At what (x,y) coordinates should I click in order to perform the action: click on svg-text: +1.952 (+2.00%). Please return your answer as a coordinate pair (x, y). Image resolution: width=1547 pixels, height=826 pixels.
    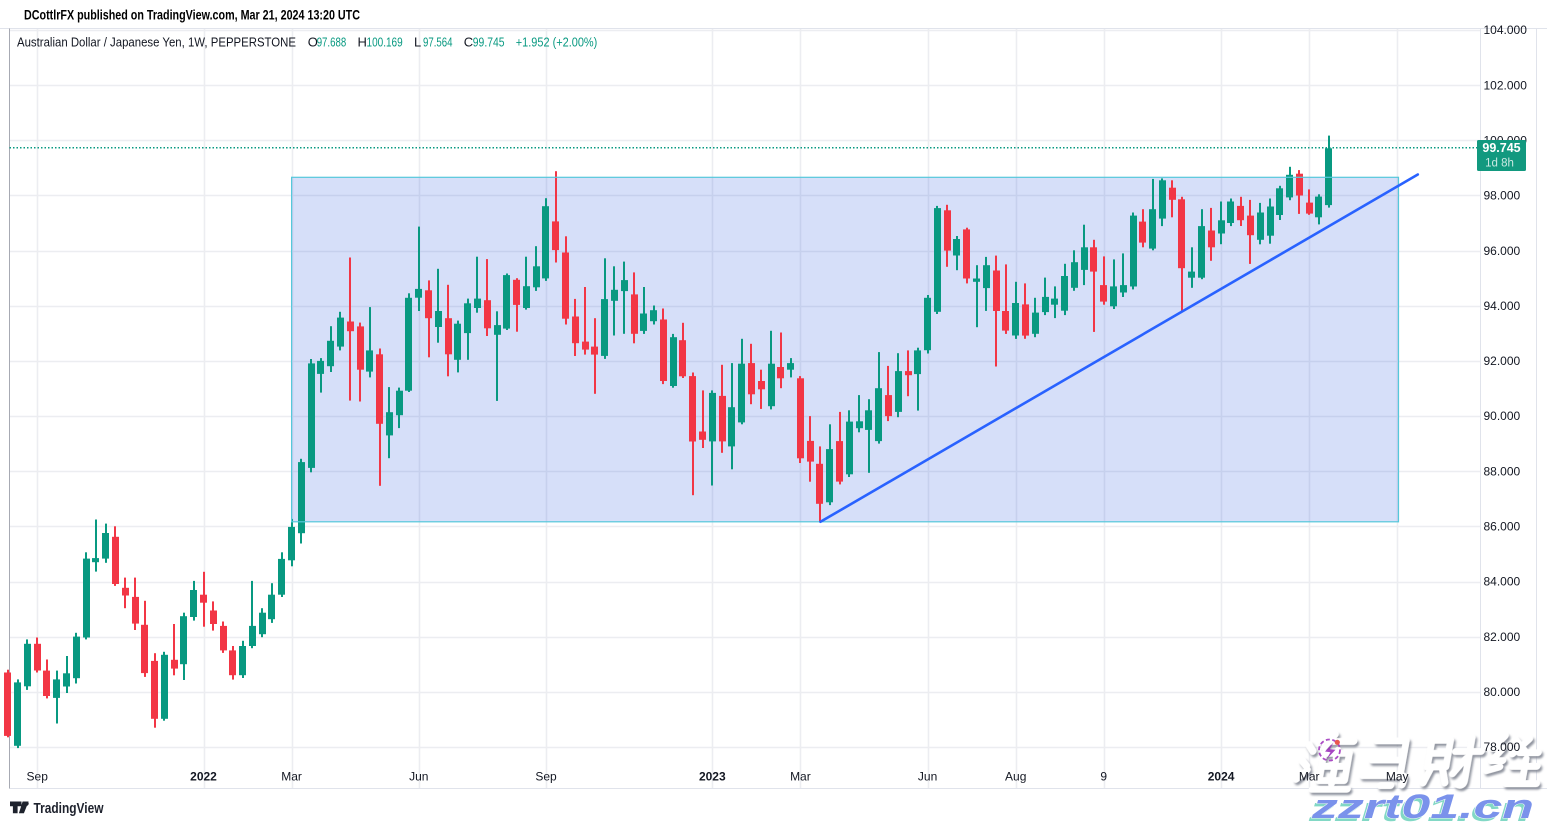
    Looking at the image, I should click on (557, 42).